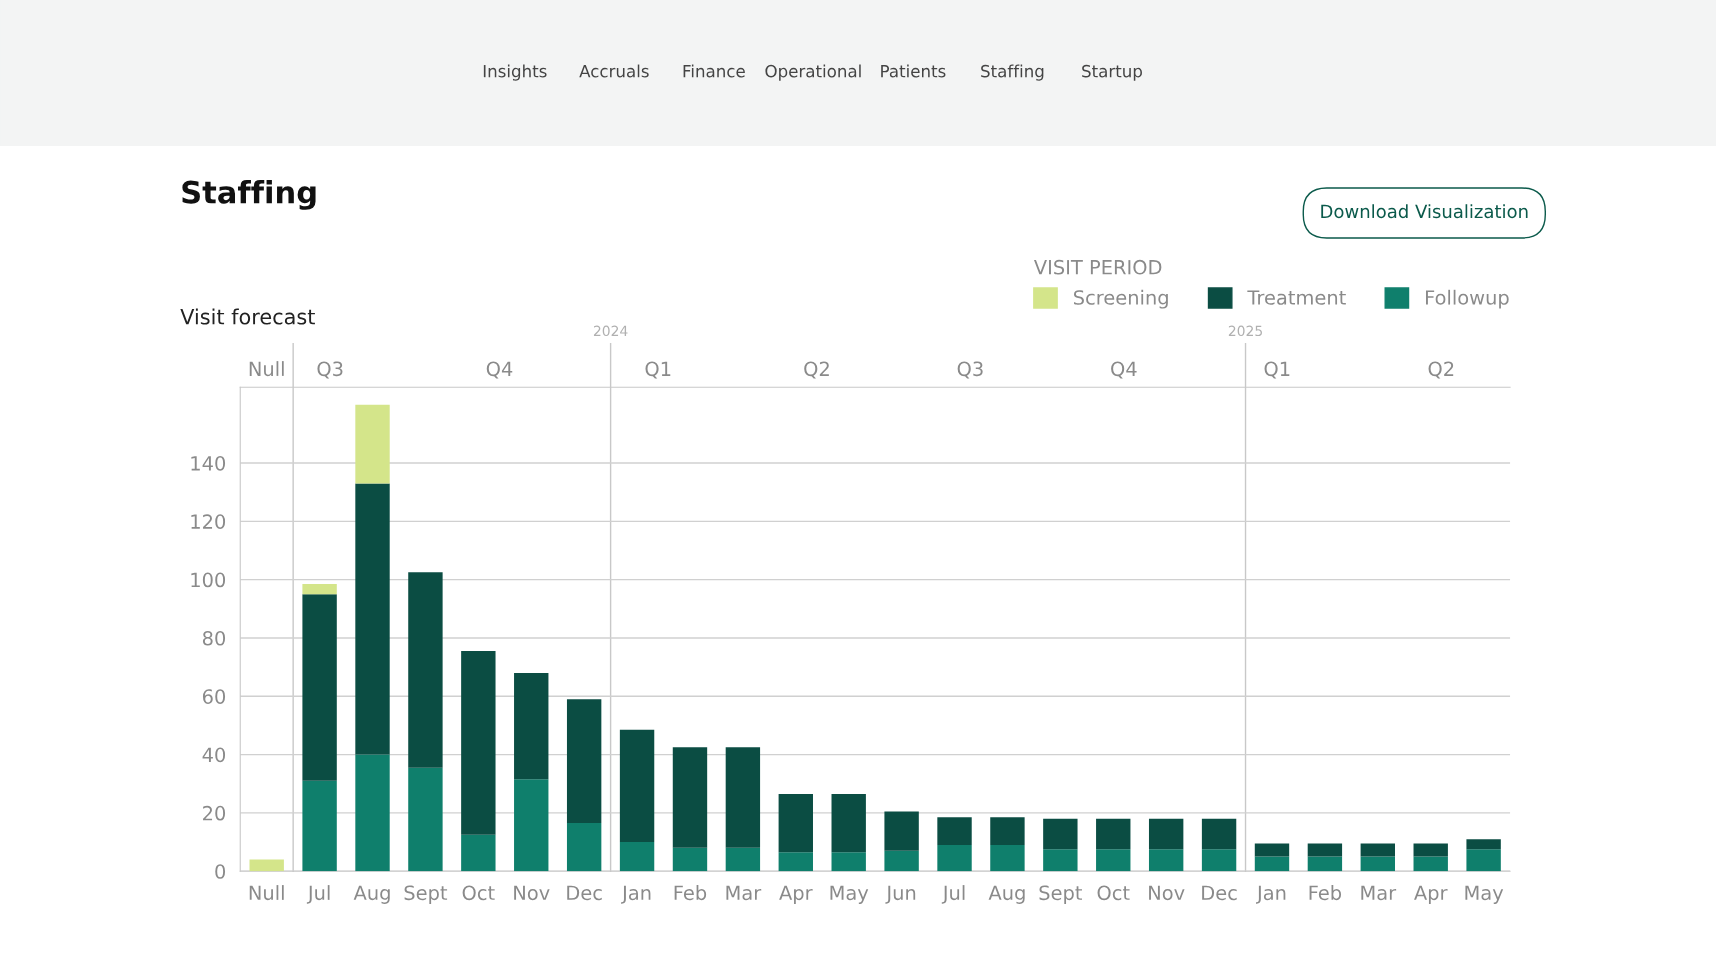  Describe the element at coordinates (214, 638) in the screenshot. I see `y-tick-label: 80` at that location.